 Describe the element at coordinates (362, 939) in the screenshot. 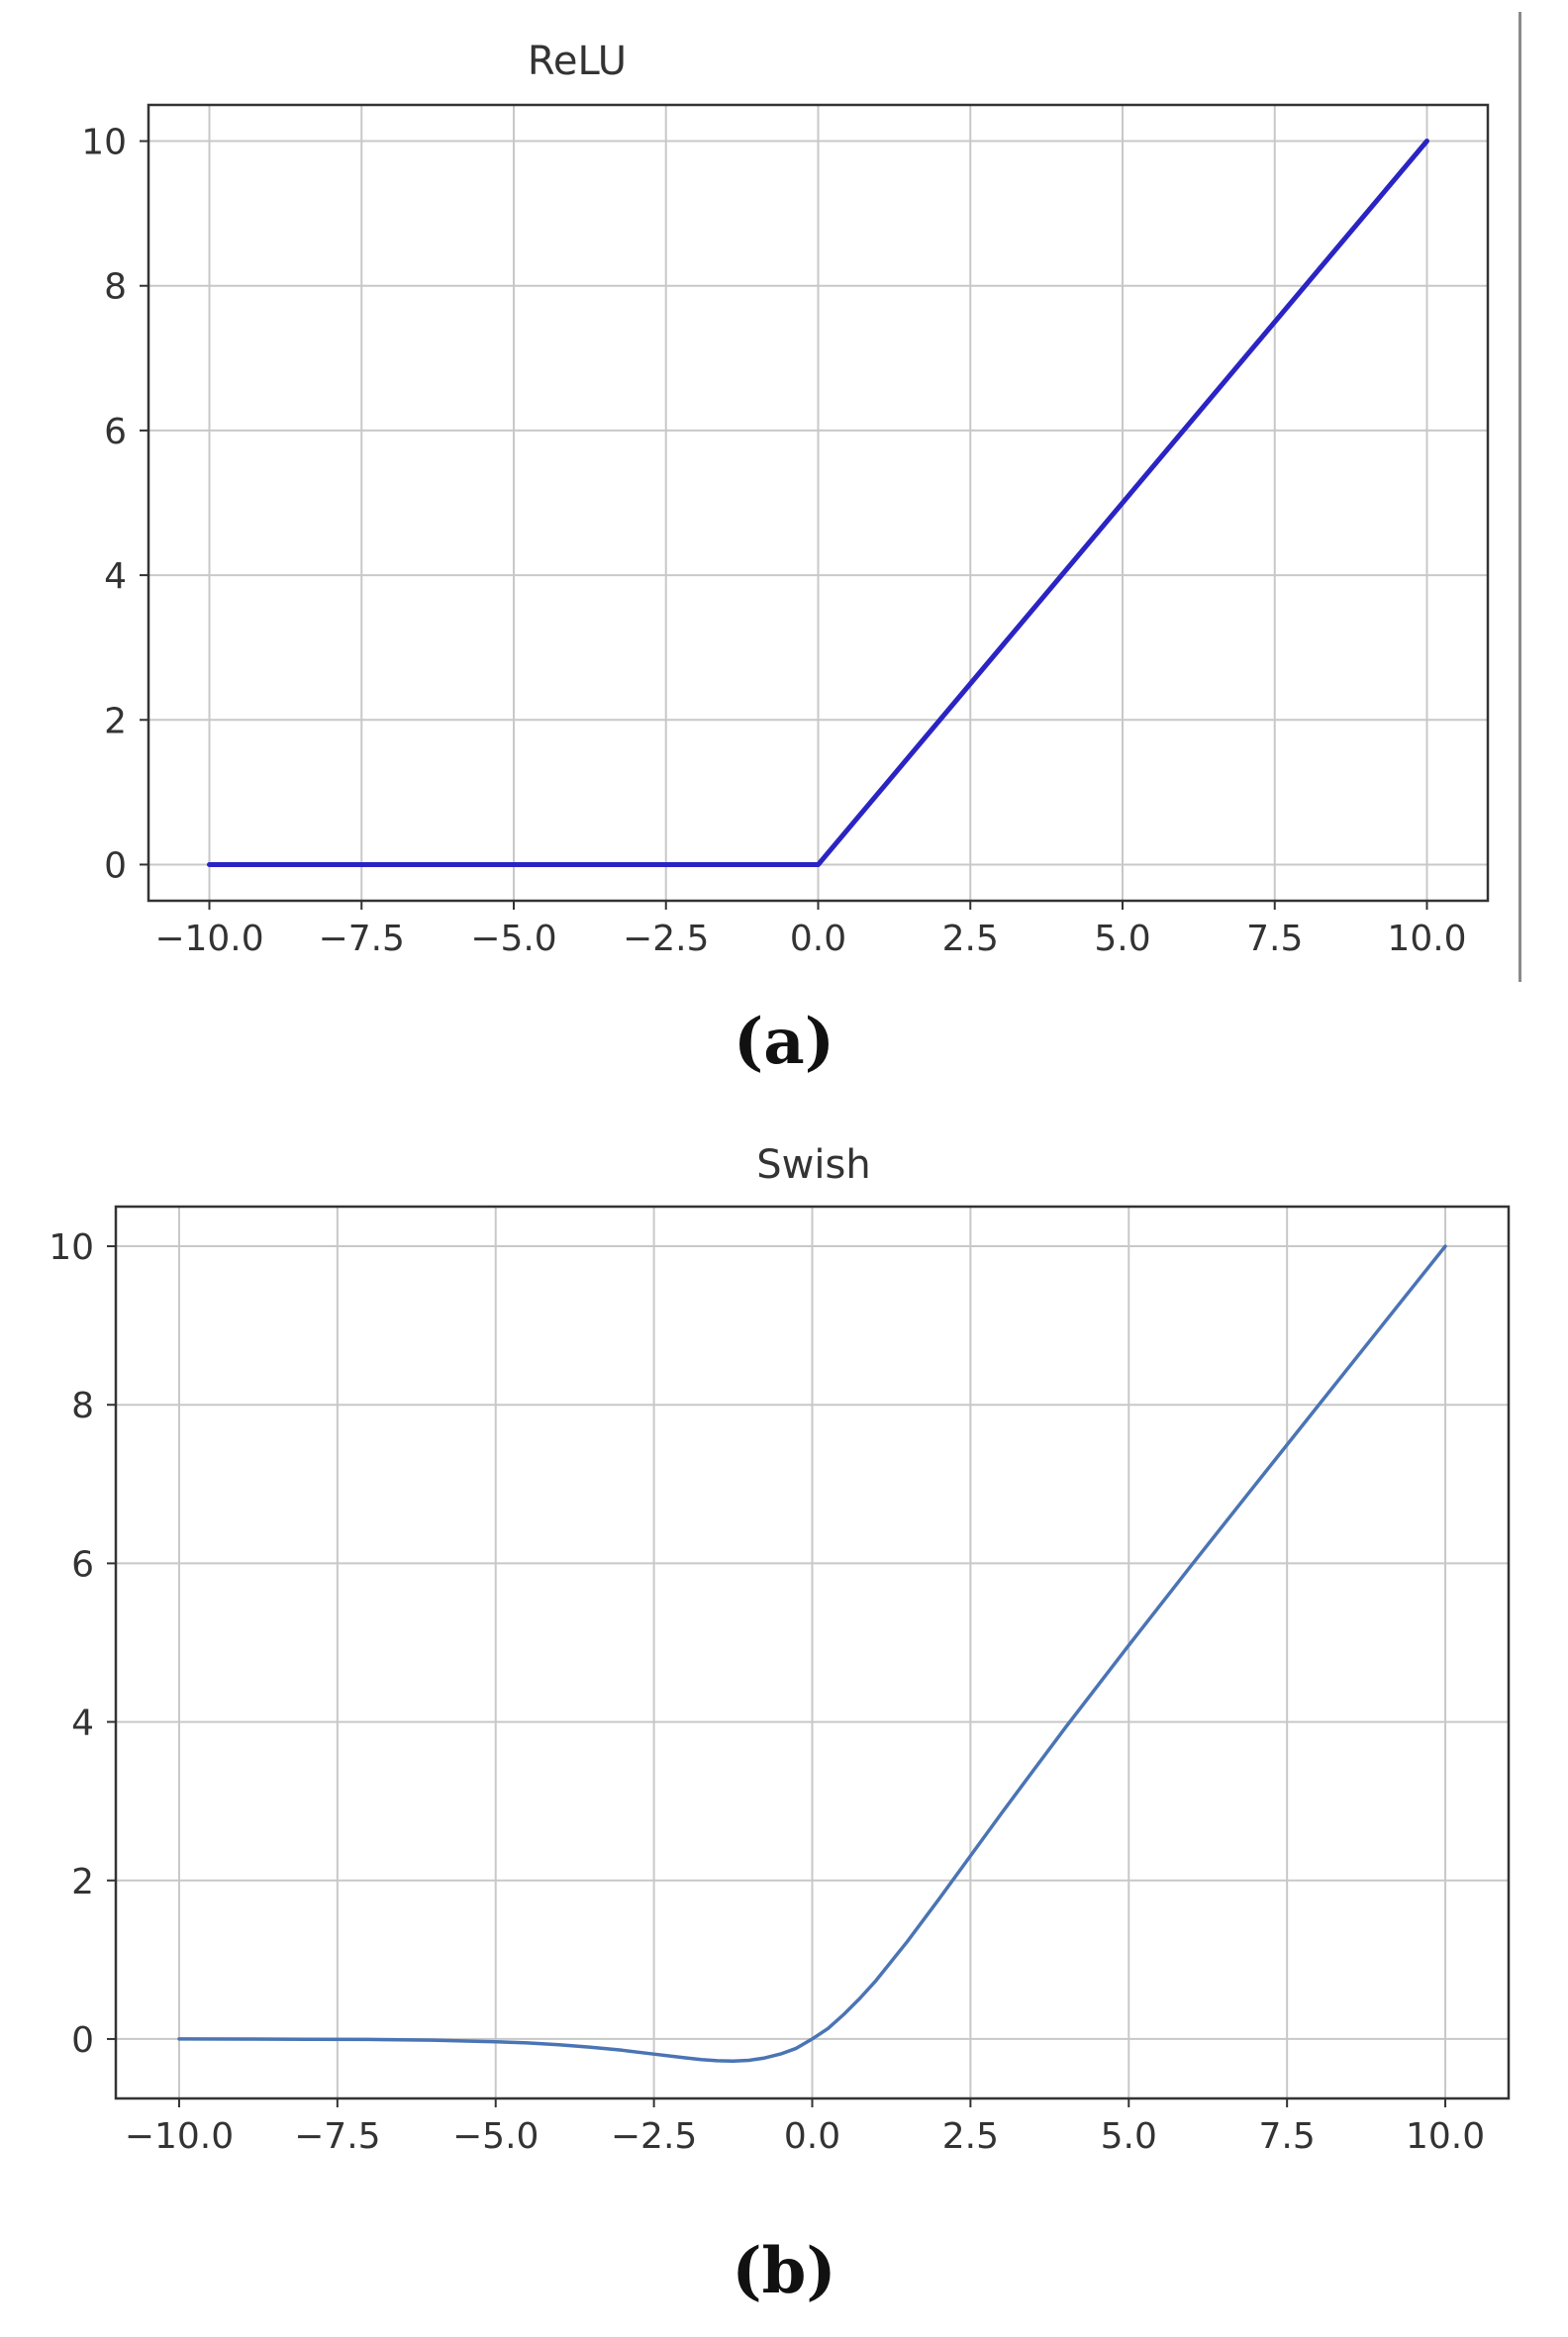

I see `relu-x-tick-label: −7.5` at that location.